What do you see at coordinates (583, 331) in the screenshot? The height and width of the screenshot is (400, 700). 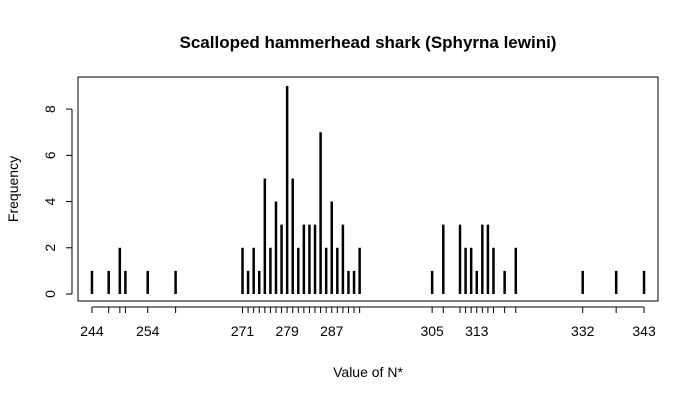 I see `x-tick-label: 332` at bounding box center [583, 331].